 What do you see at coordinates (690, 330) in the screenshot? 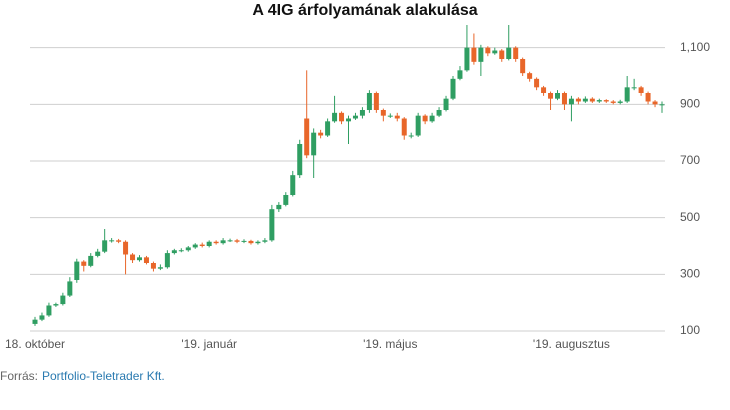
I see `y-tick-label: 100` at bounding box center [690, 330].